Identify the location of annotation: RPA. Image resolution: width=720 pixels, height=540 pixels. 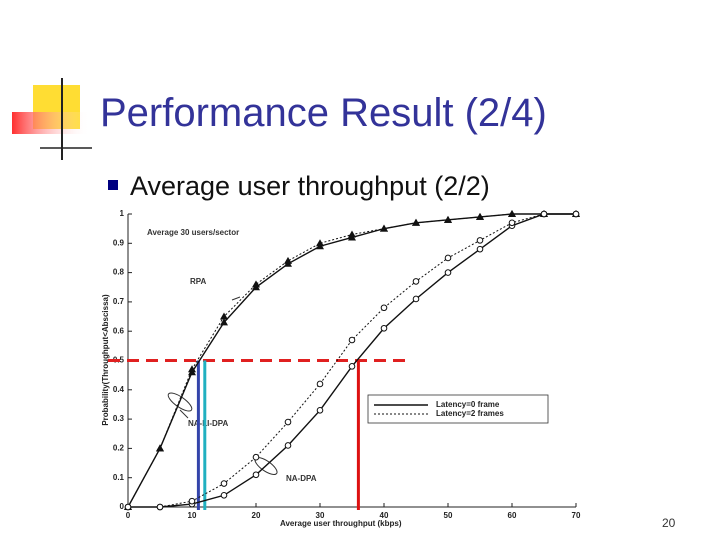
(198, 281).